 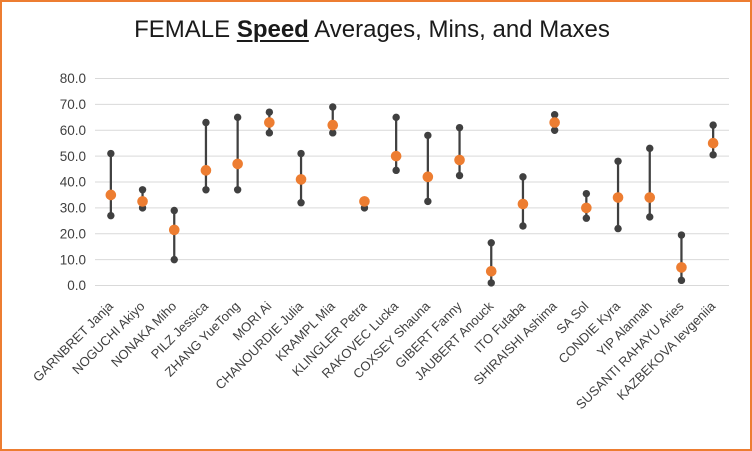 What do you see at coordinates (73, 182) in the screenshot?
I see `y-axis-label: 40.0` at bounding box center [73, 182].